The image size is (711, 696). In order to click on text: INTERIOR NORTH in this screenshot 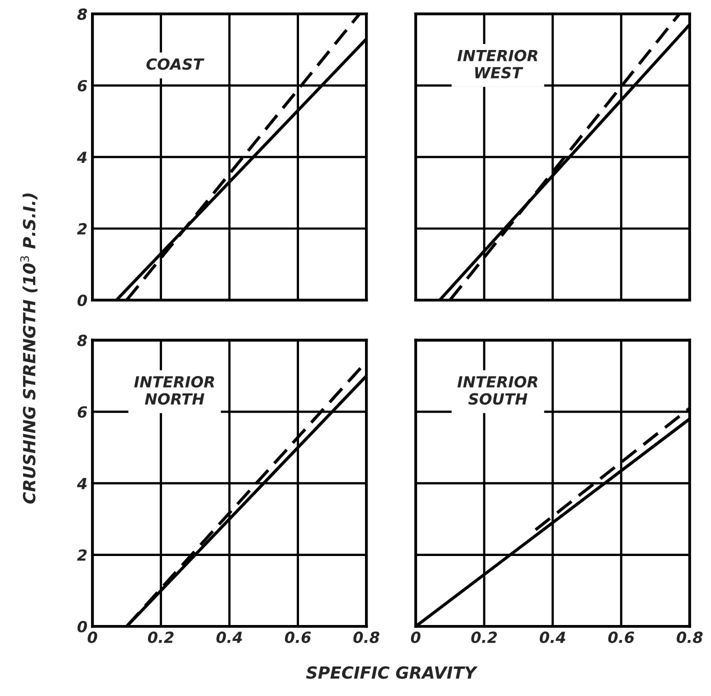, I will do `click(174, 390)`.